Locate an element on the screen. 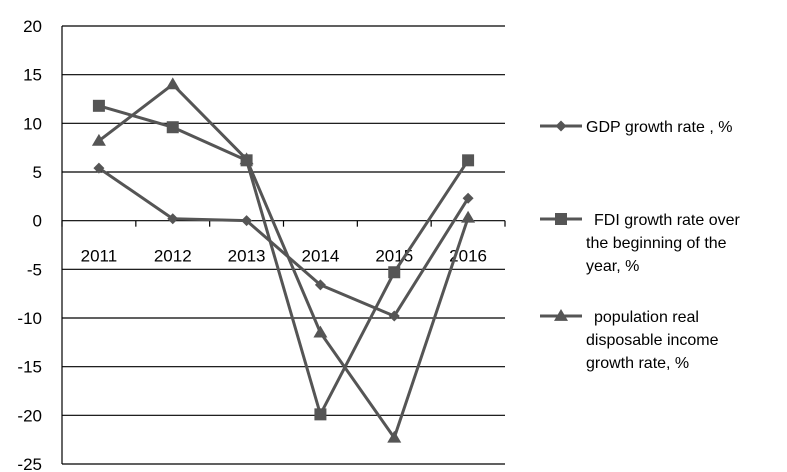 Image resolution: width=787 pixels, height=472 pixels. y-tick-label-20: 20 is located at coordinates (32, 26).